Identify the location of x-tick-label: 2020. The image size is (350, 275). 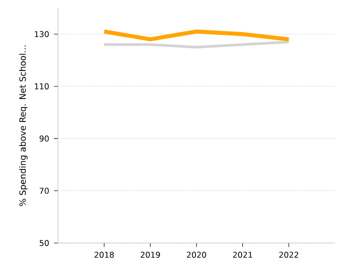
(196, 255).